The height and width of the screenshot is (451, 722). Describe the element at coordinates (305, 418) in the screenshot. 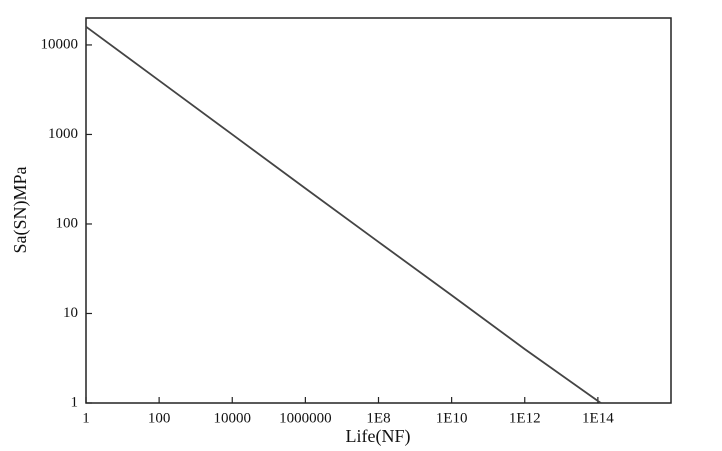

I see `x-tick-label: 1000000` at that location.